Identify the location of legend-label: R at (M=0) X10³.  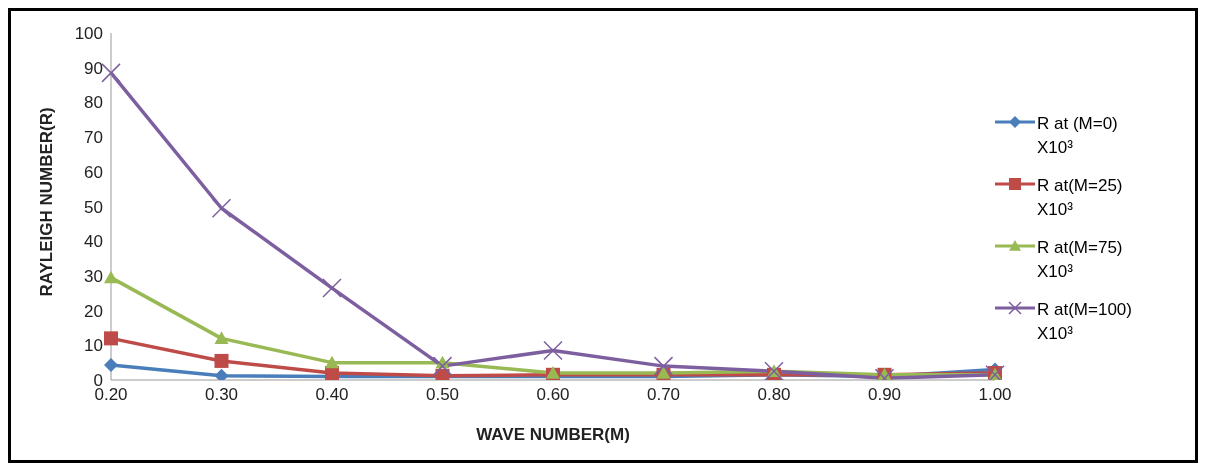
(1078, 135).